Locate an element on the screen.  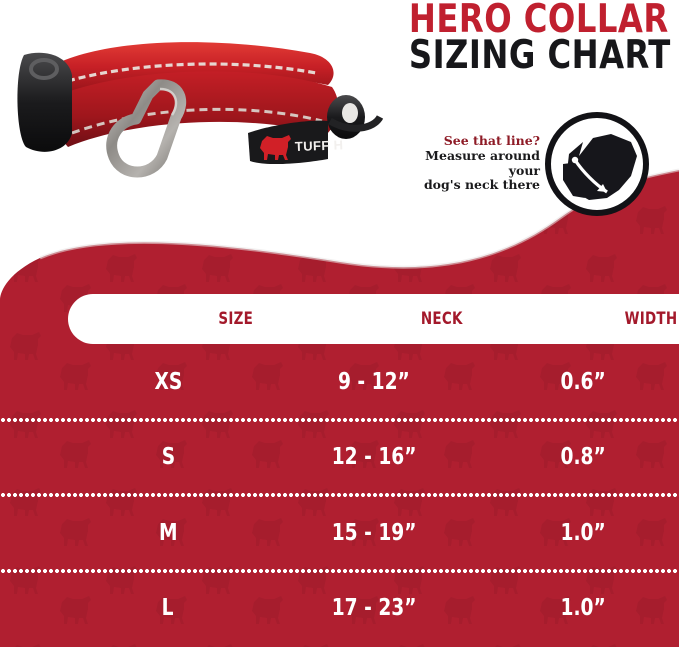
table-cell-size: M is located at coordinates (168, 533).